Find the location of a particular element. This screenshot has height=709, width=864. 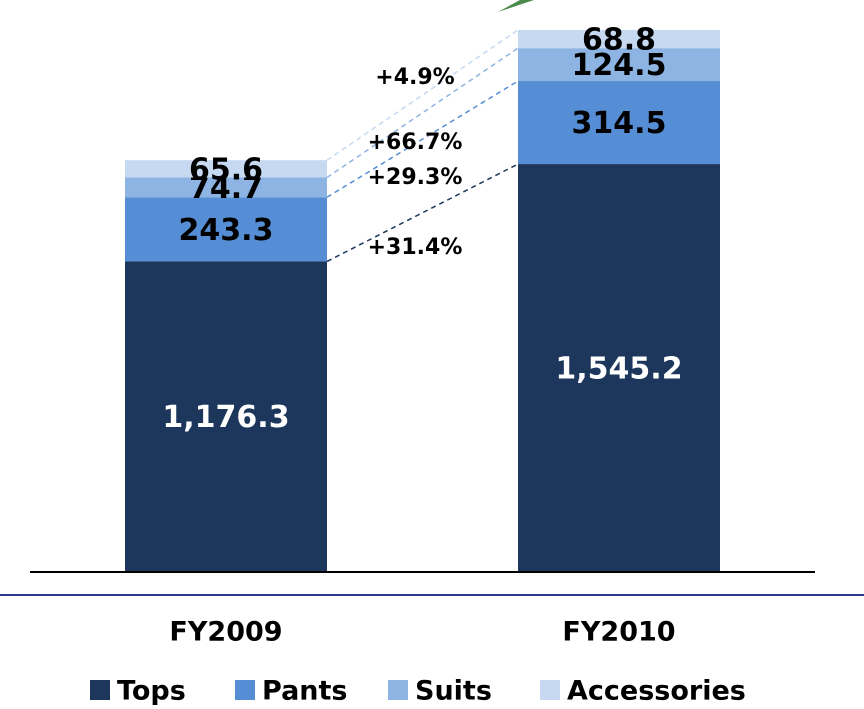

arrow-decoration is located at coordinates (516, 6).